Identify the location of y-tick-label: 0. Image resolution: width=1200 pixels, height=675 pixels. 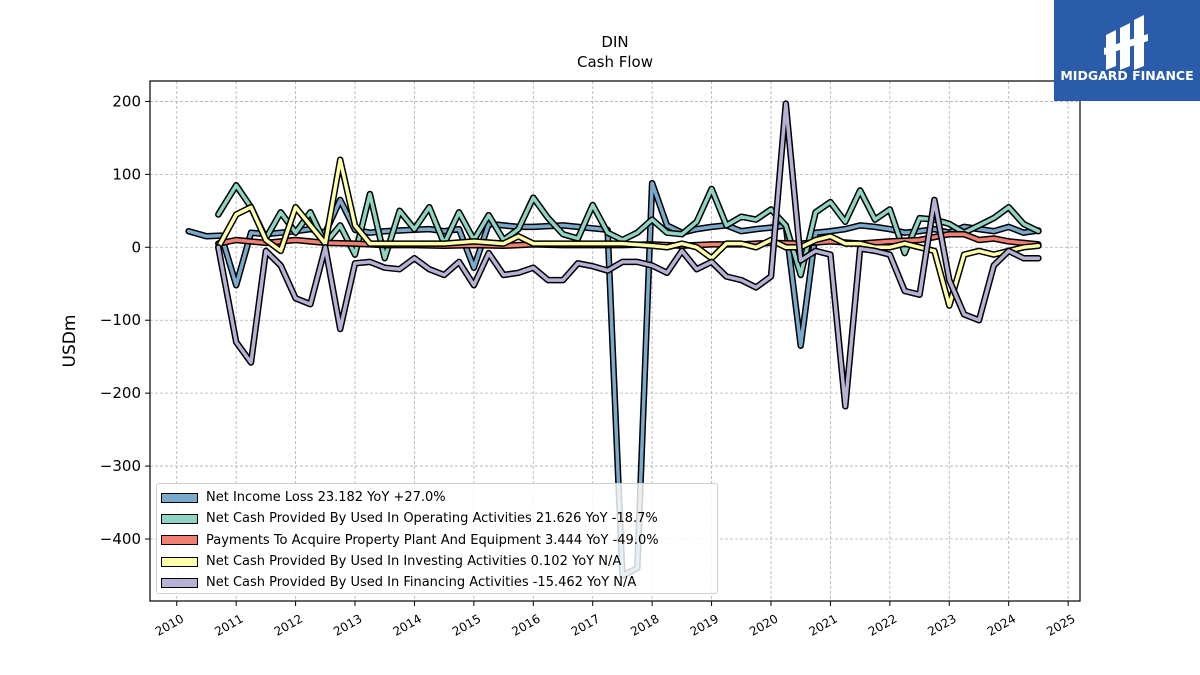
(136, 247).